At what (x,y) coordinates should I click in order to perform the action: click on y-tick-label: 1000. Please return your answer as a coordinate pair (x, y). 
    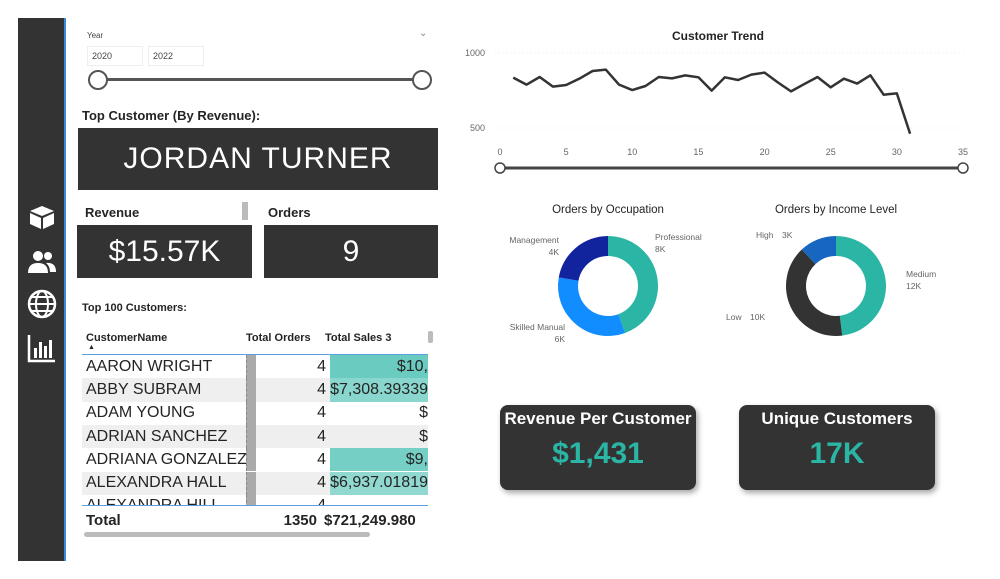
    Looking at the image, I should click on (475, 53).